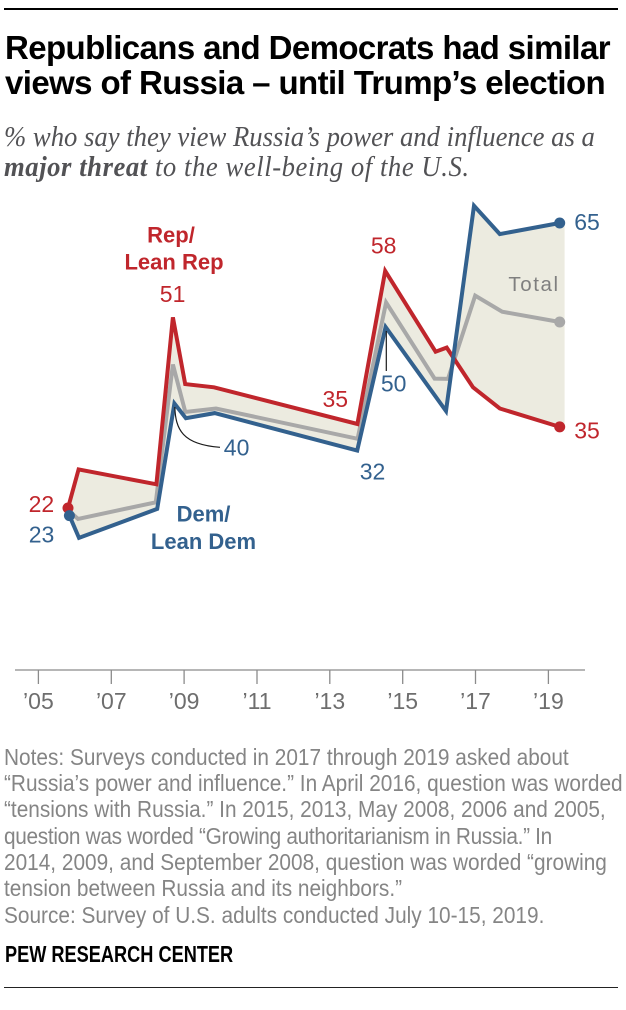  Describe the element at coordinates (42, 504) in the screenshot. I see `svg-text: 22` at that location.